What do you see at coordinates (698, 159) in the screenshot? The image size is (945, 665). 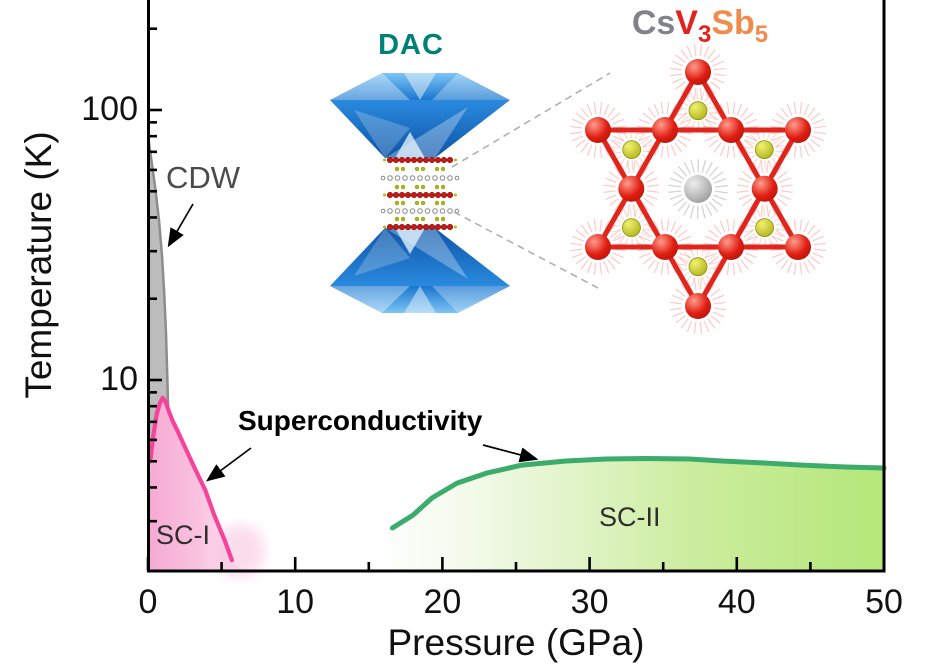 I see `up-triangle-bond` at bounding box center [698, 159].